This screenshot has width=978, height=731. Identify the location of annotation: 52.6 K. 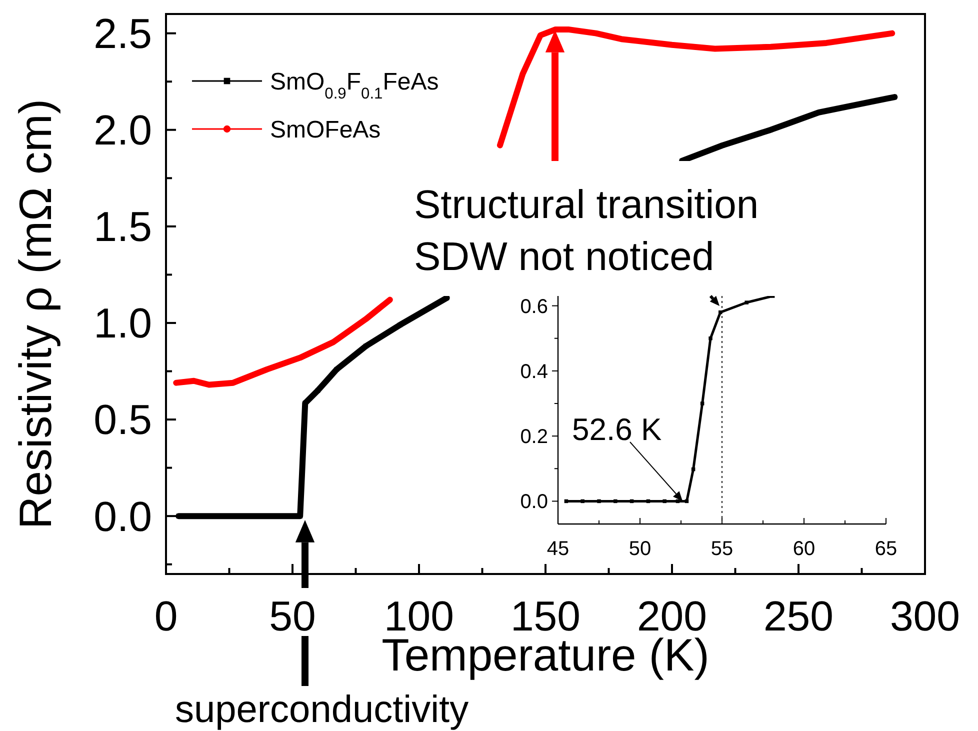
(617, 429).